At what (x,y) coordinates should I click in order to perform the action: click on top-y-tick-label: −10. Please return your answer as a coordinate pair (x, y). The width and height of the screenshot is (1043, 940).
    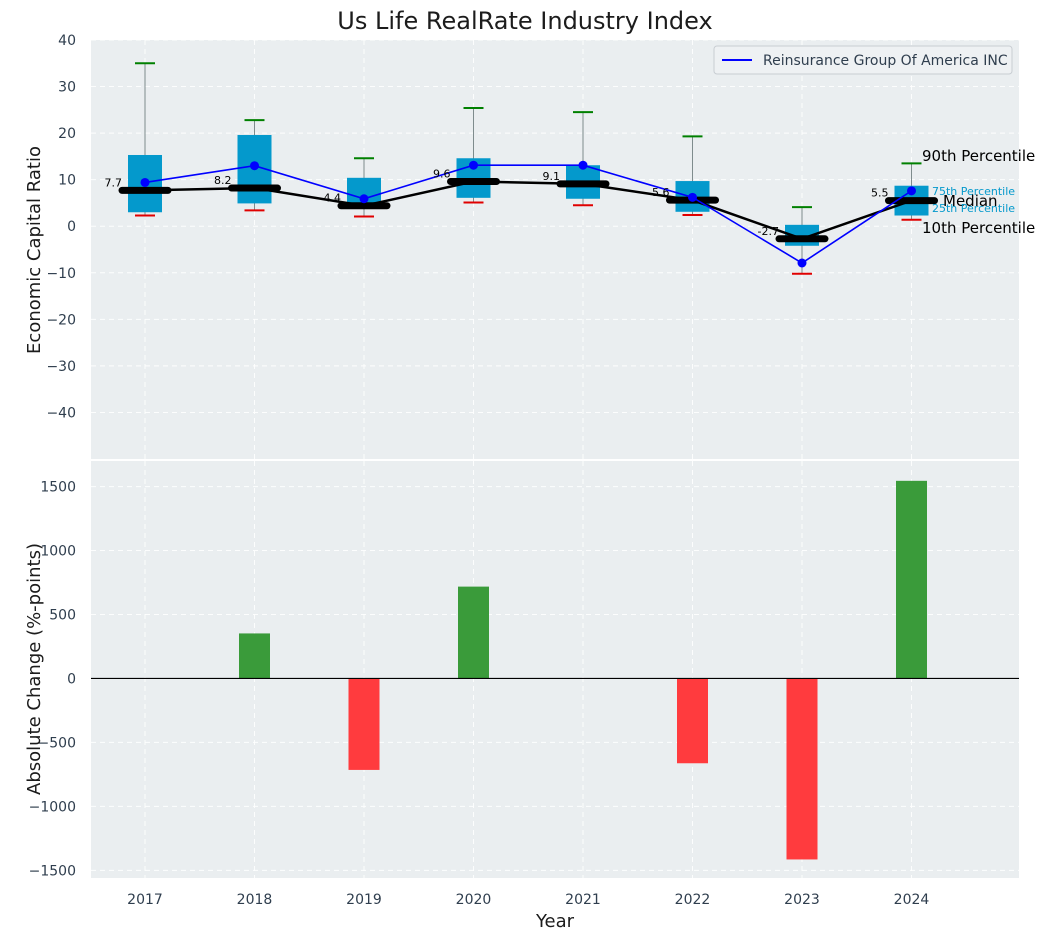
    Looking at the image, I should click on (61, 274).